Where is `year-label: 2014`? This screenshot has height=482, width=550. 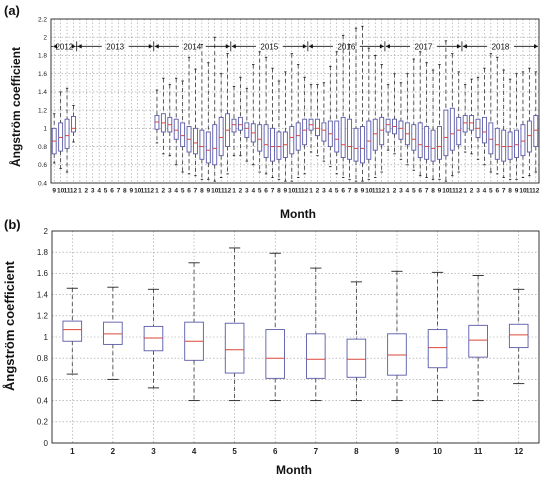 year-label: 2014 is located at coordinates (192, 46).